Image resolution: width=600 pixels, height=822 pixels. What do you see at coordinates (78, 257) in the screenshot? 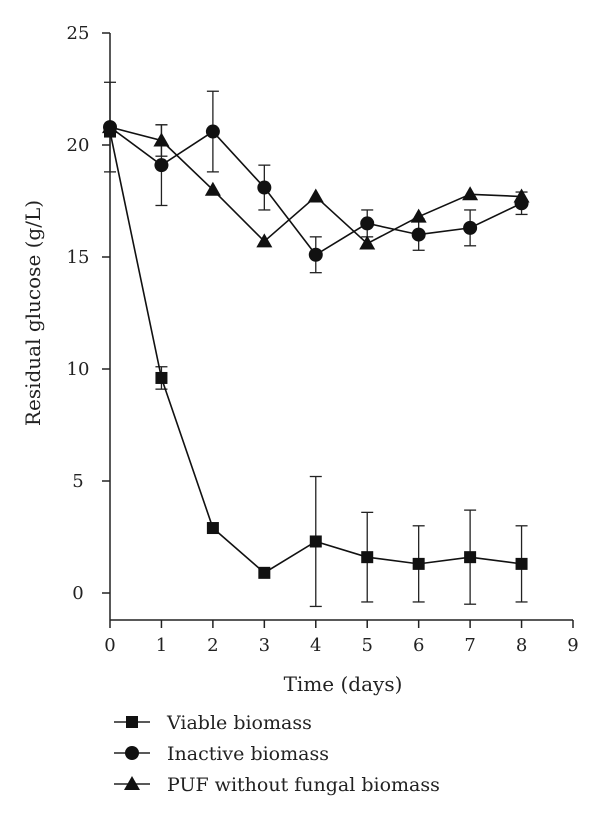
I see `y-tick-label: 15` at bounding box center [78, 257].